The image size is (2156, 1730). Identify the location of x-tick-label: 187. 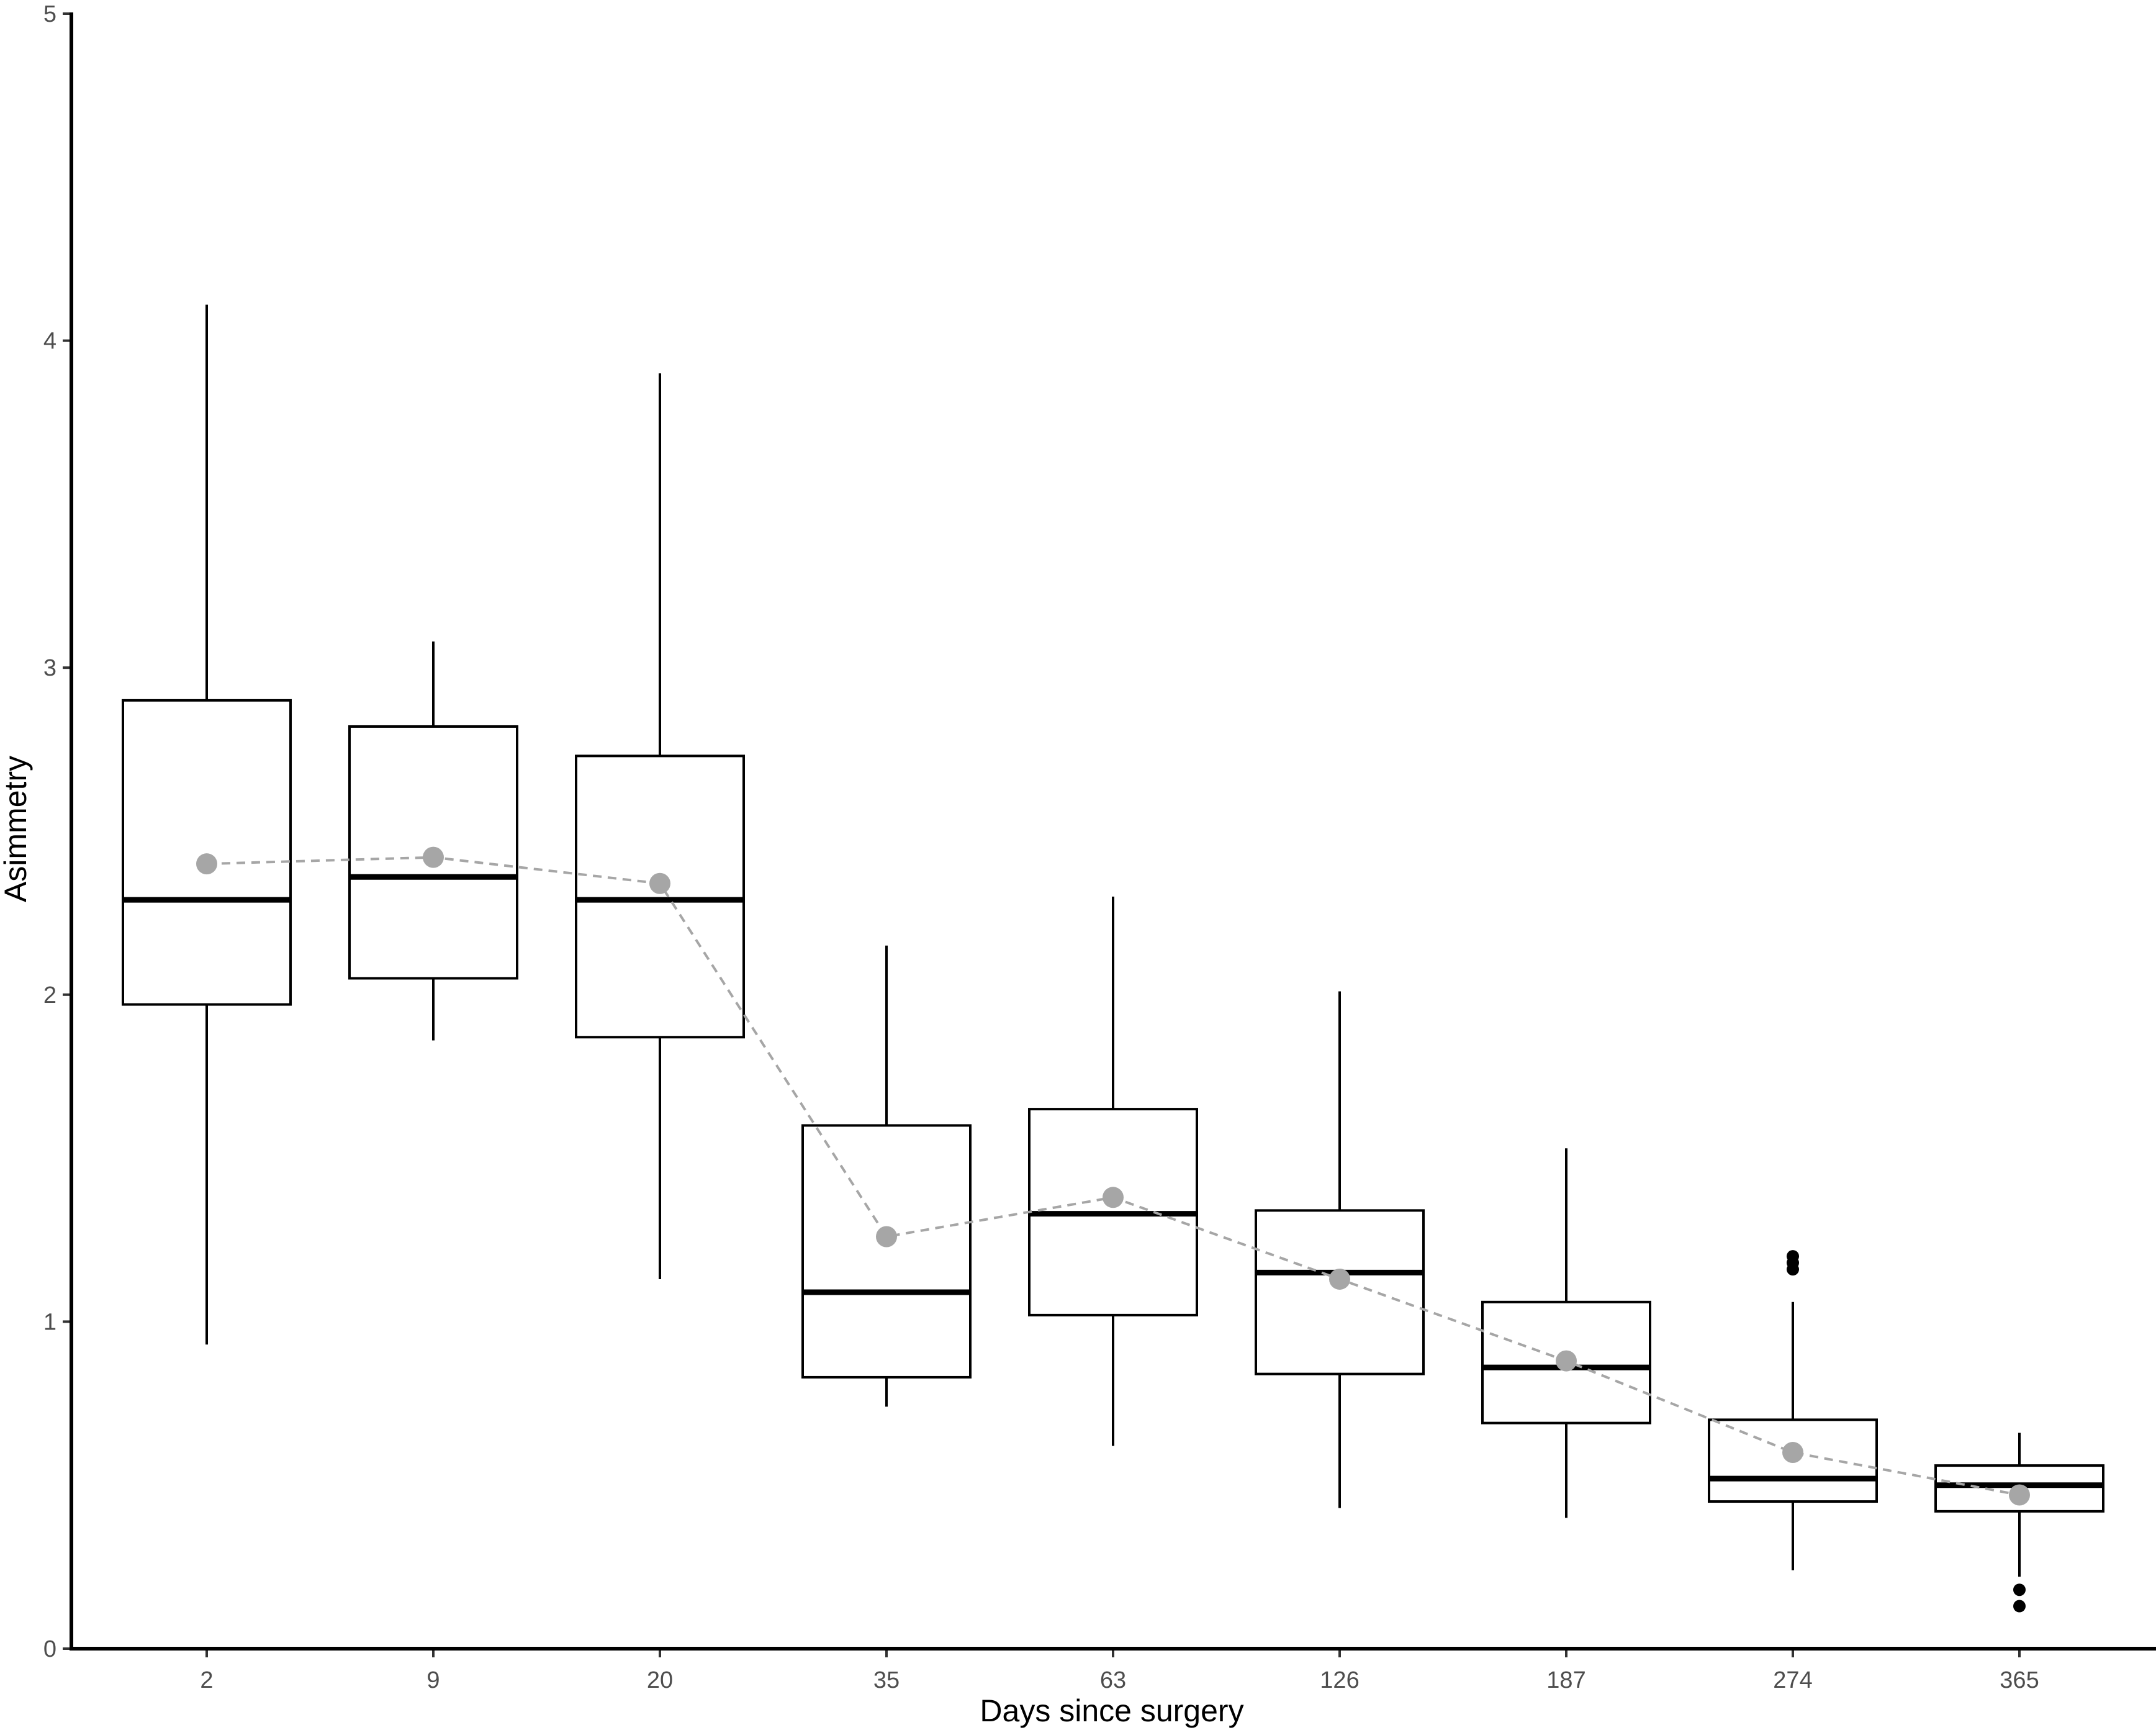
(1565, 1680).